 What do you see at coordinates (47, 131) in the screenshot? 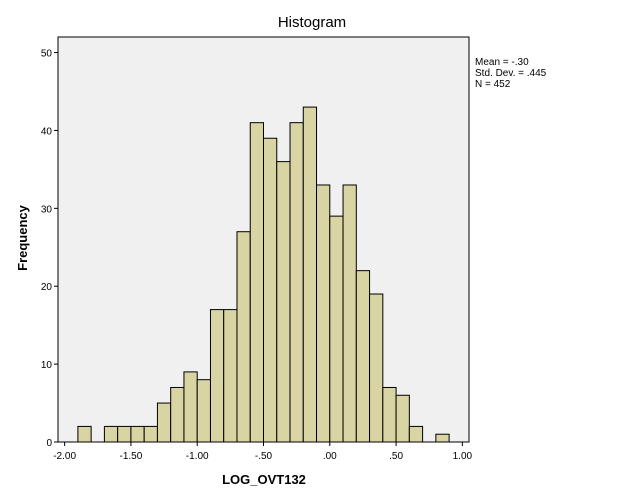
I see `y-tick-label: 40` at bounding box center [47, 131].